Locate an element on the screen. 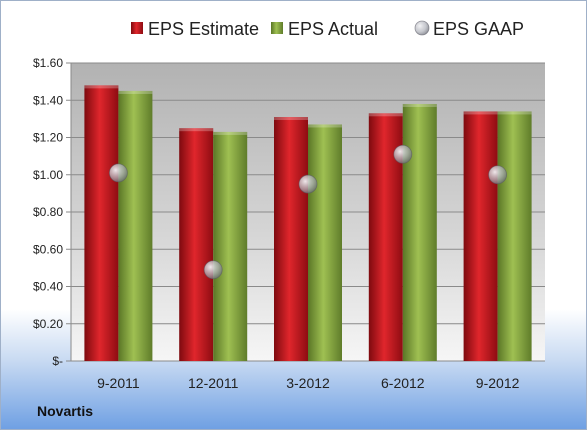 The width and height of the screenshot is (587, 430). company-name: Novartis is located at coordinates (65, 411).